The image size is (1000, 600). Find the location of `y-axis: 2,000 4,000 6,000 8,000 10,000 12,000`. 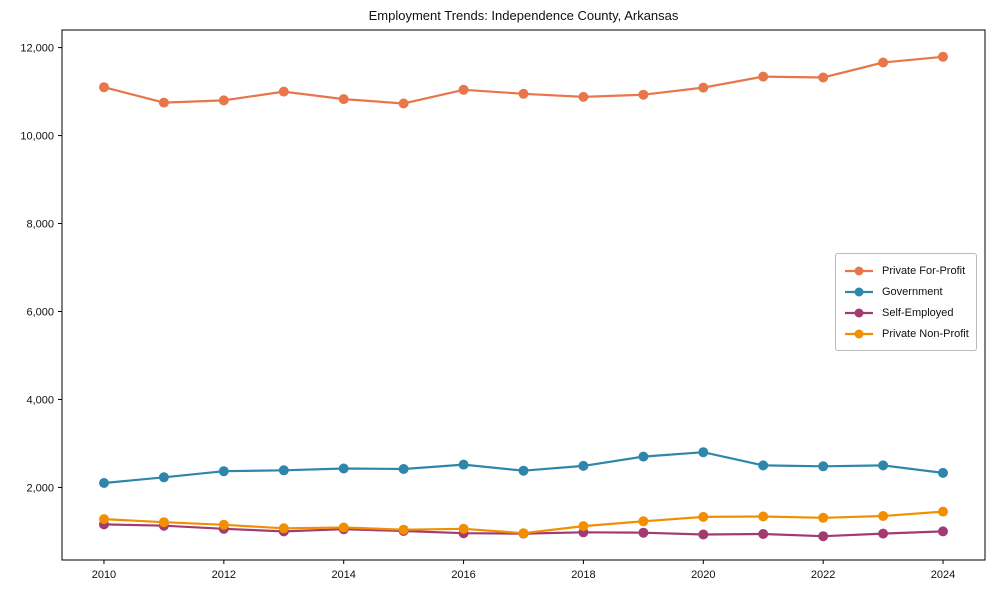

y-axis: 2,000 4,000 6,000 8,000 10,000 12,000 is located at coordinates (41, 268).